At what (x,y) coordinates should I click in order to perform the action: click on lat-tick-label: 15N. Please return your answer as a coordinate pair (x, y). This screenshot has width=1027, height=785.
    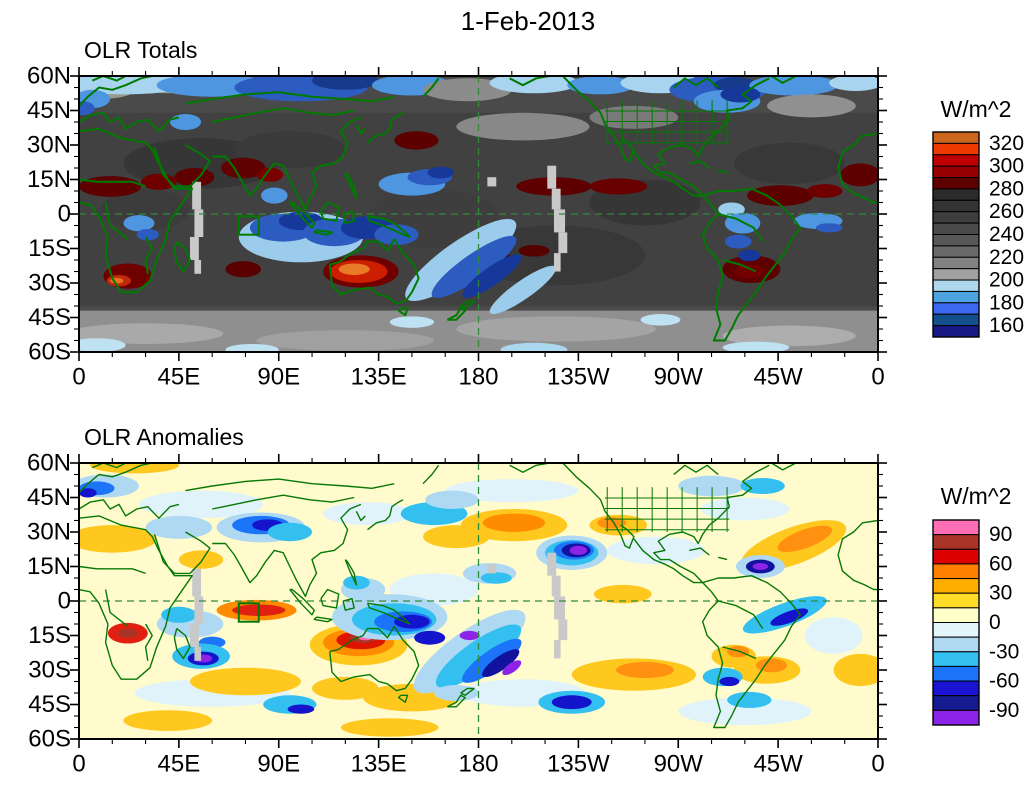
    Looking at the image, I should click on (49, 566).